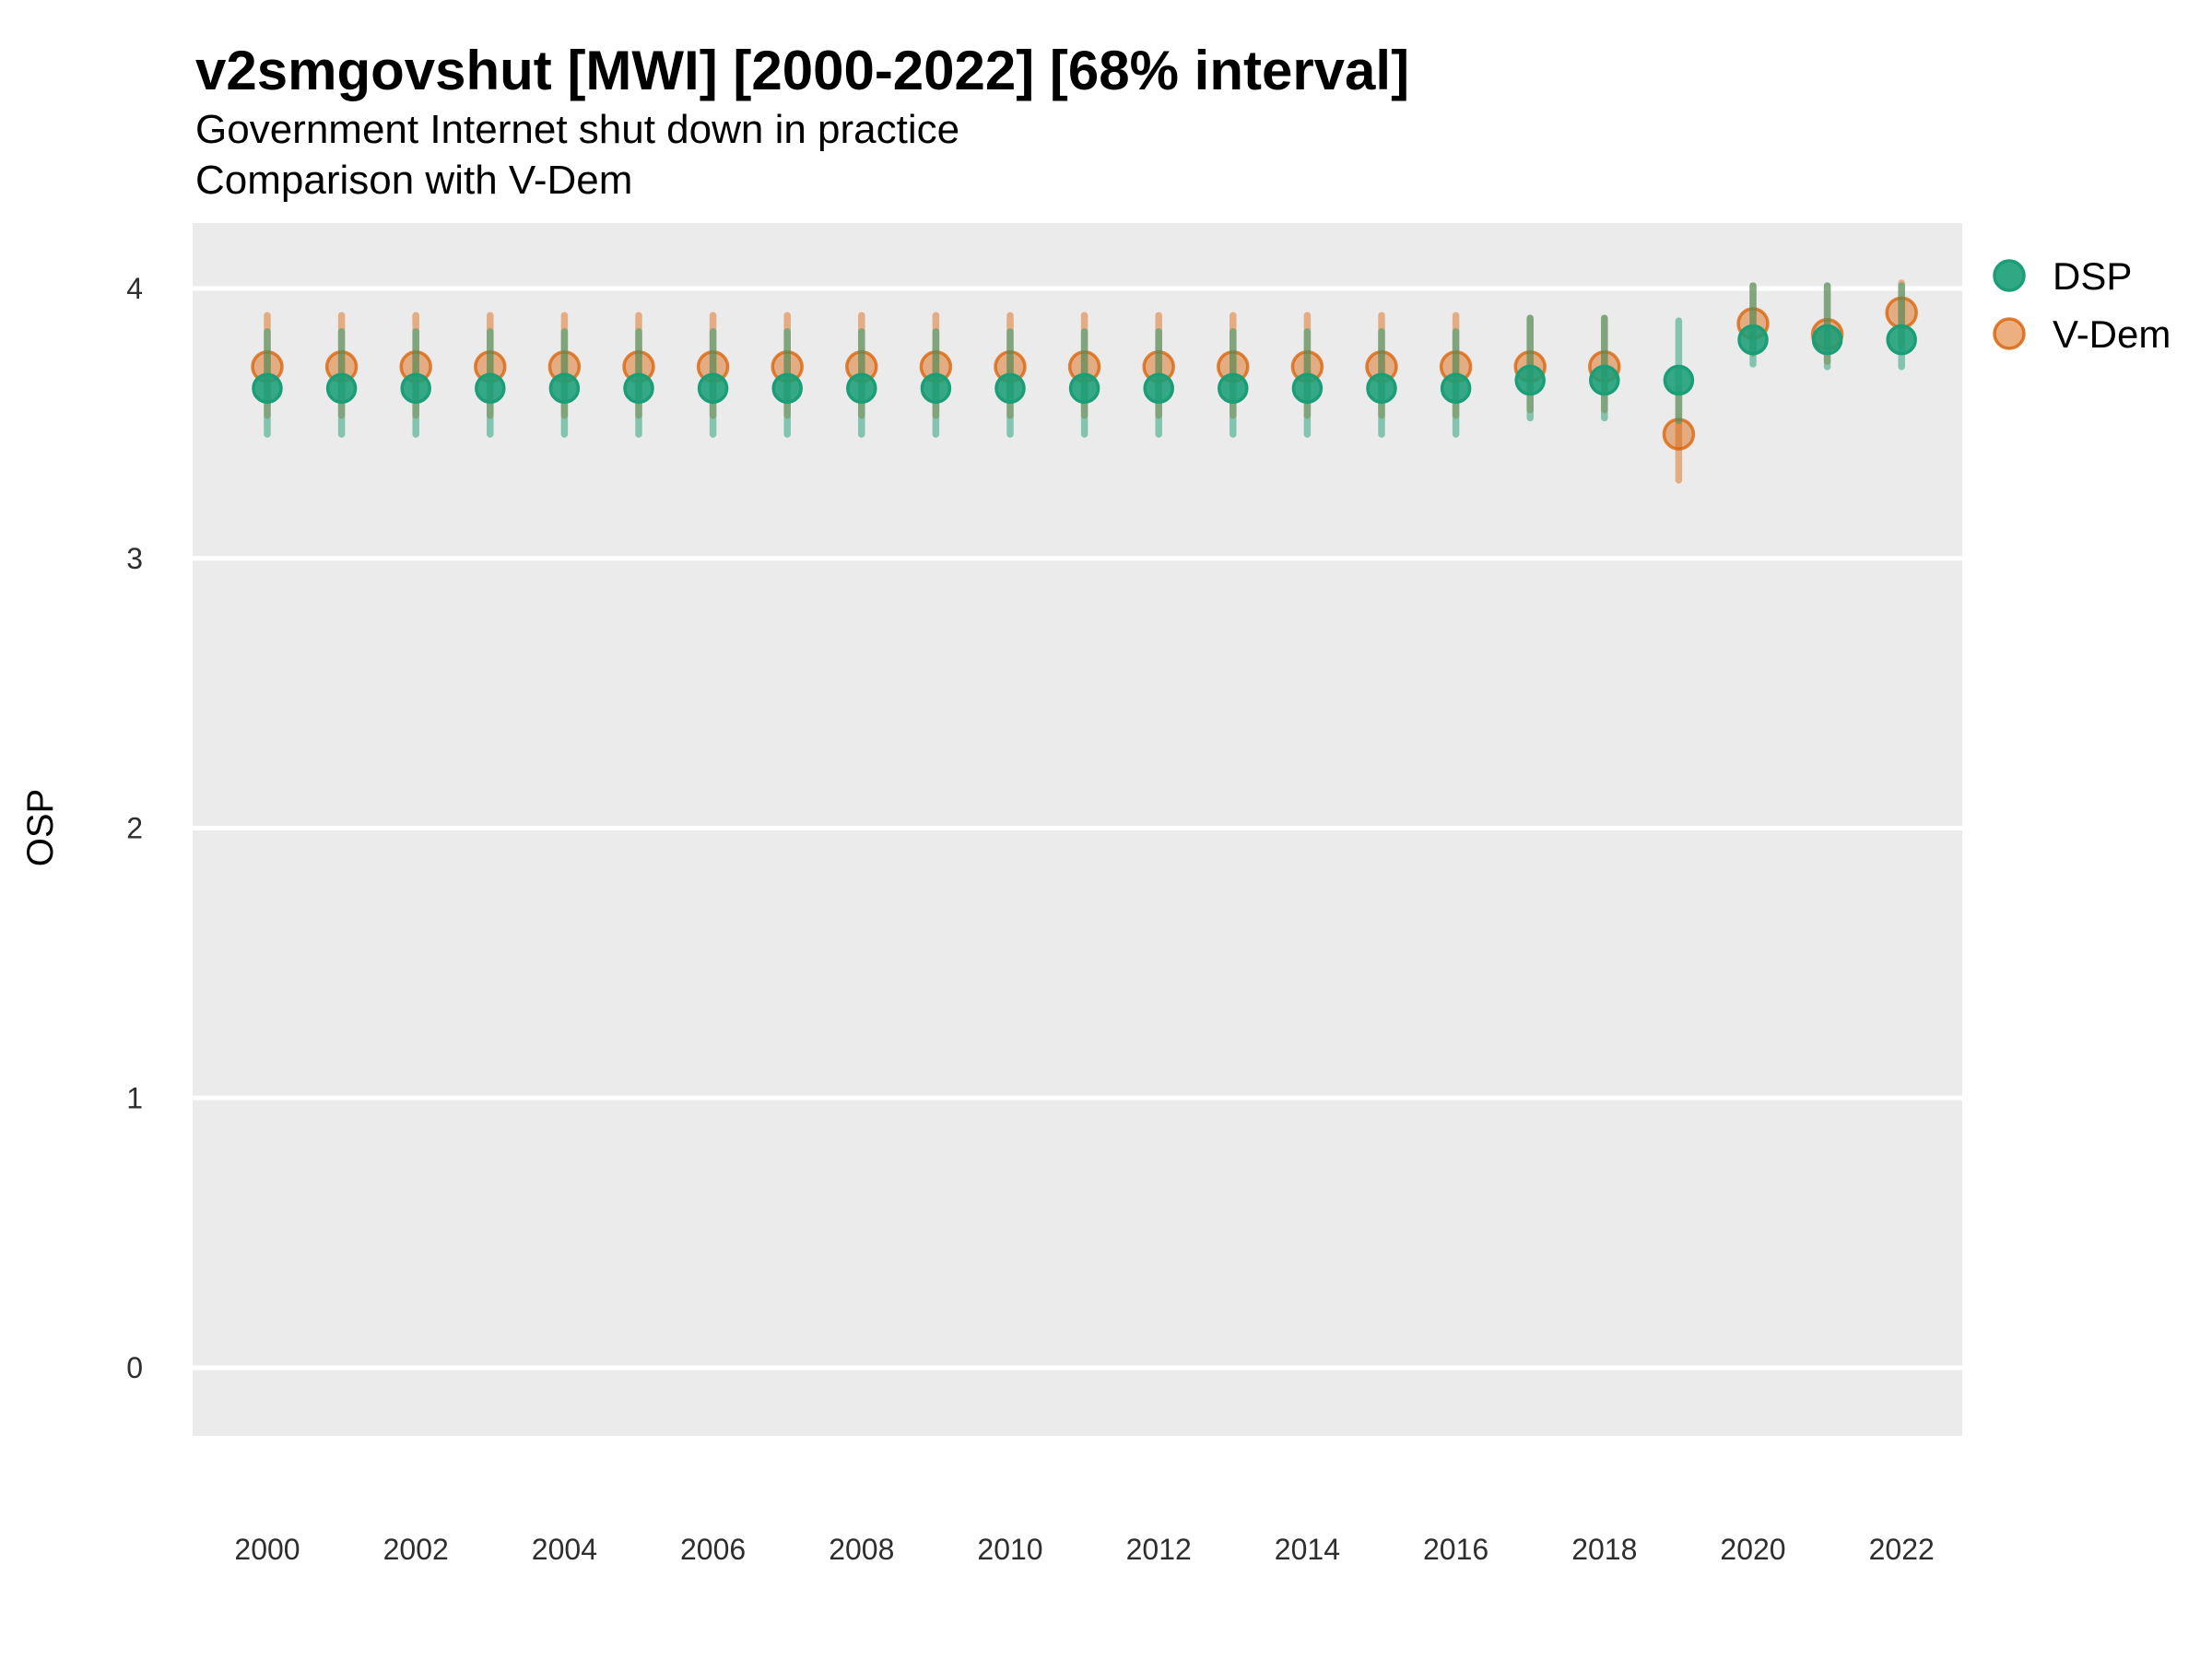  I want to click on dsp-pointrange-2009, so click(936, 383).